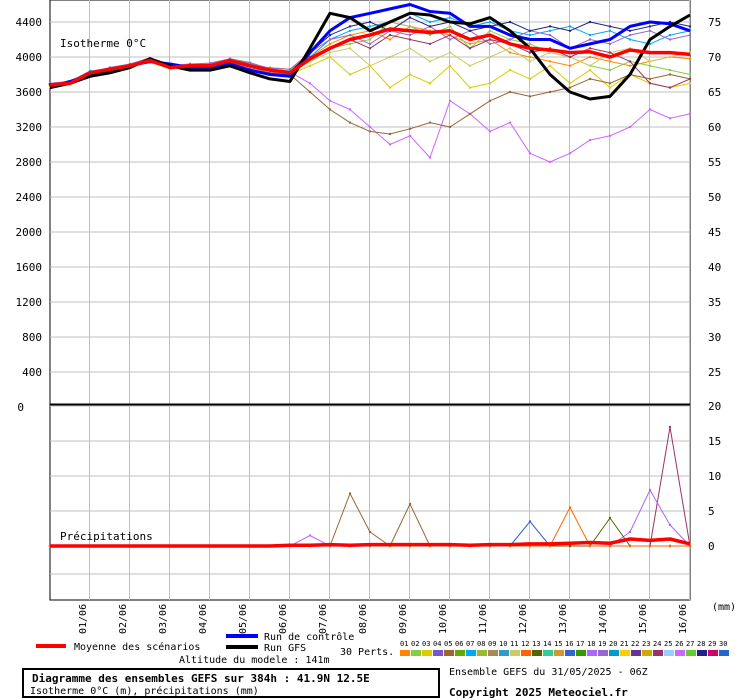 Image resolution: width=740 pixels, height=700 pixels. I want to click on isotherm-y-right-tick-label: 45, so click(714, 232).